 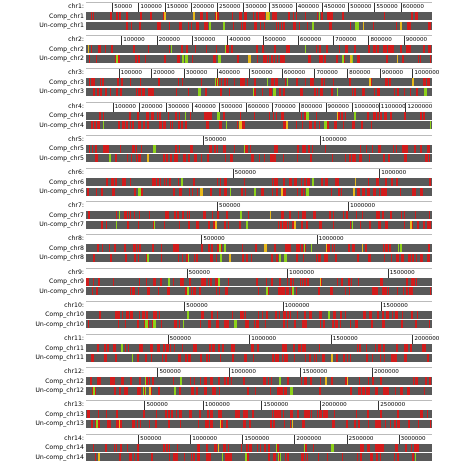 I want to click on uncomp-track-label: Un-comp_chr3, so click(x=61, y=92).